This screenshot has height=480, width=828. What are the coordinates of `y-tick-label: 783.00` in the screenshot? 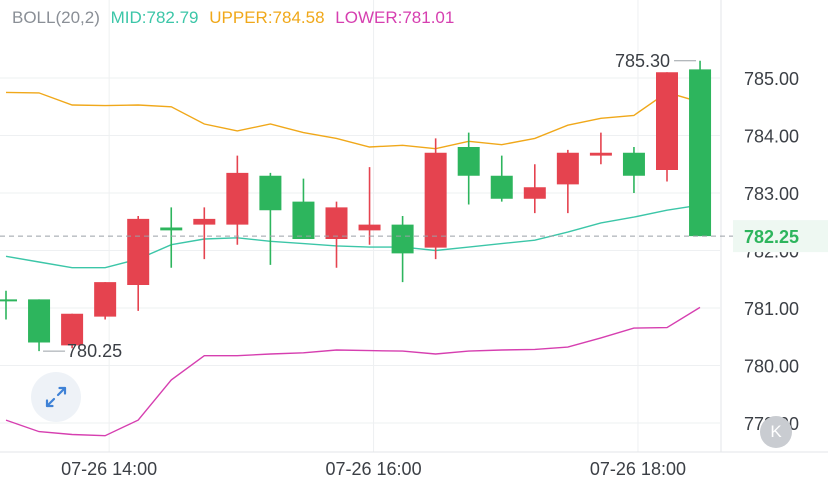 It's located at (771, 194).